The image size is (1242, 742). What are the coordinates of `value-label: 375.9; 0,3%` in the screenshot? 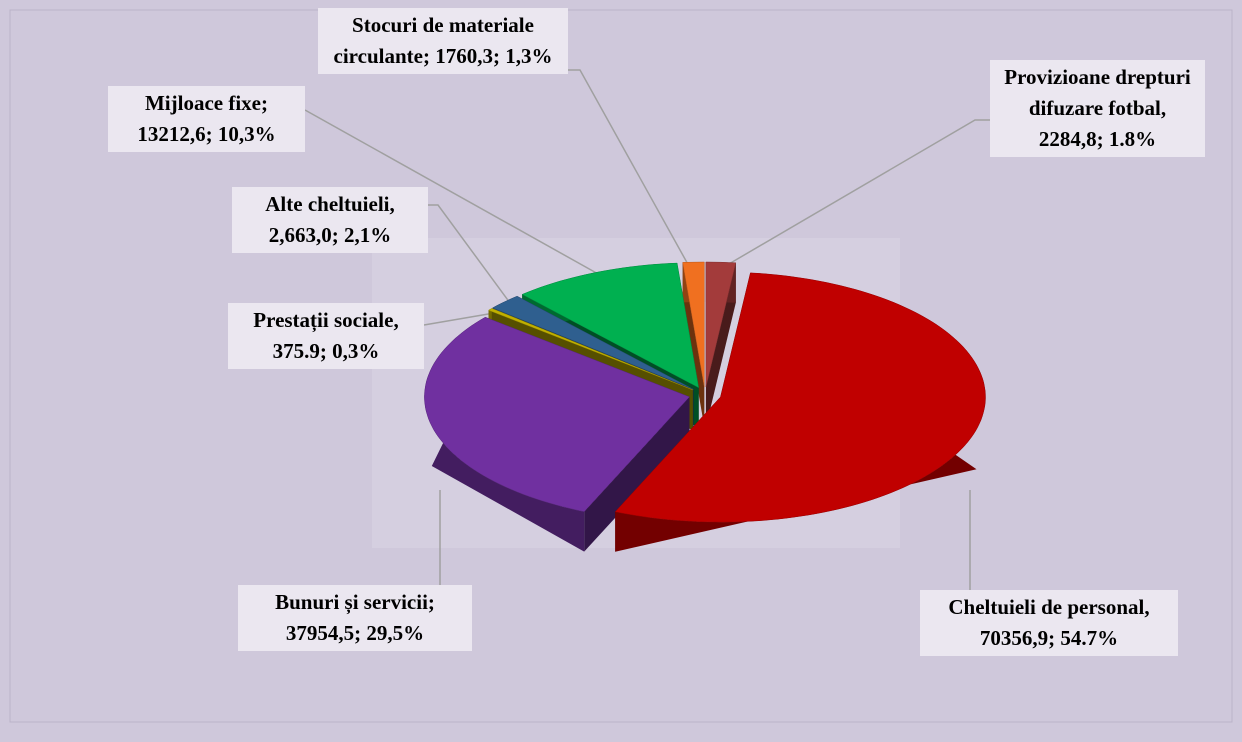 It's located at (326, 351).